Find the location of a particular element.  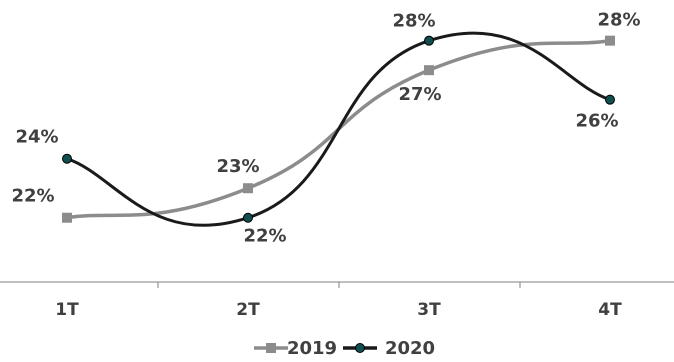

data-label-2019: 23% is located at coordinates (237, 166).